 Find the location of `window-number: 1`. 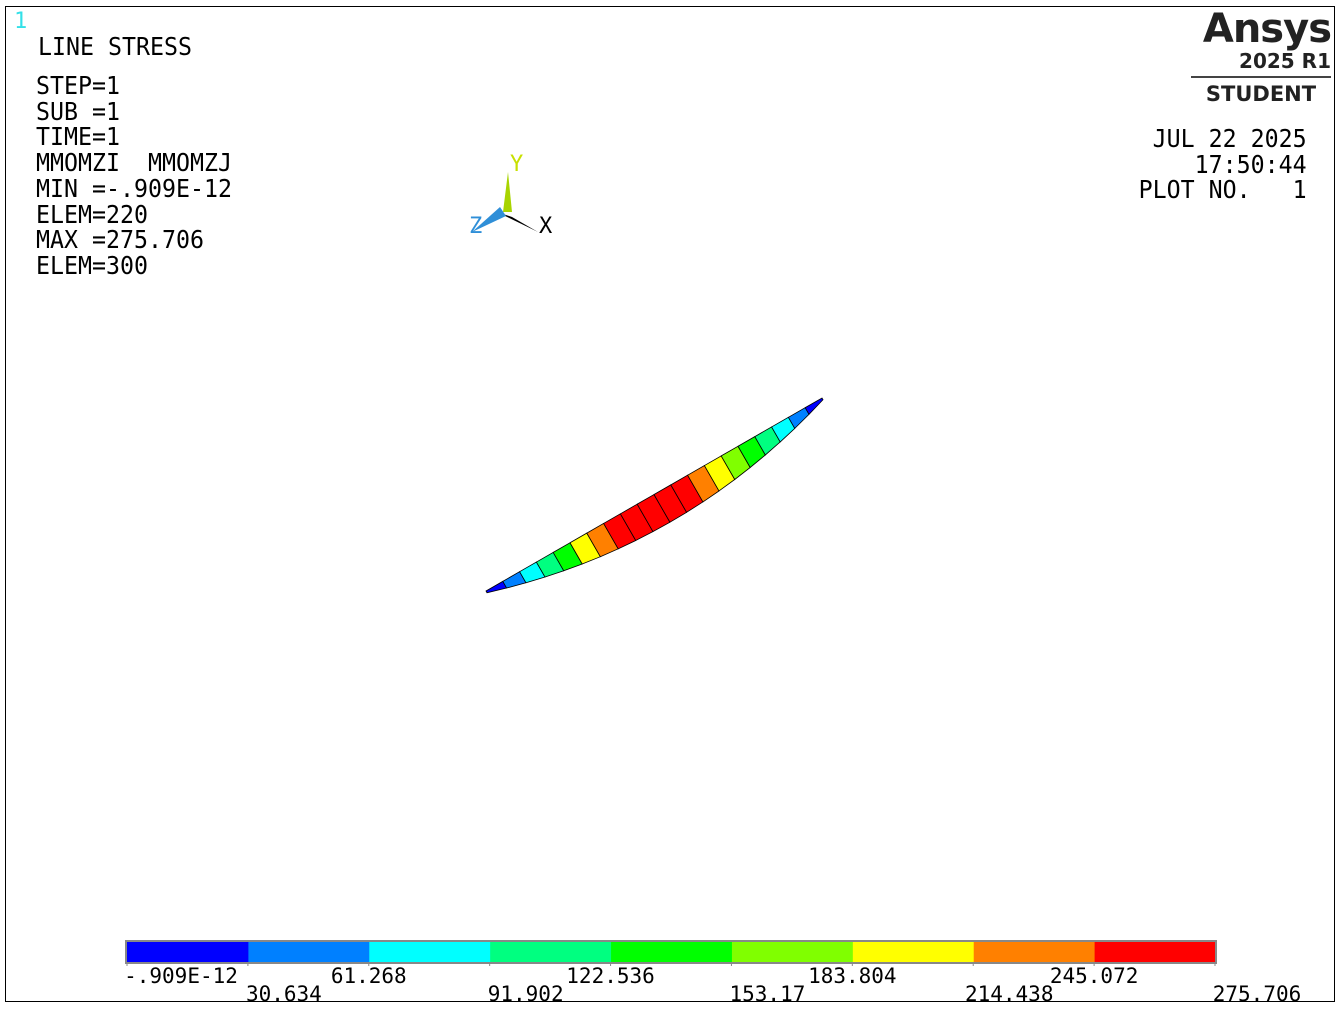

window-number: 1 is located at coordinates (21, 21).